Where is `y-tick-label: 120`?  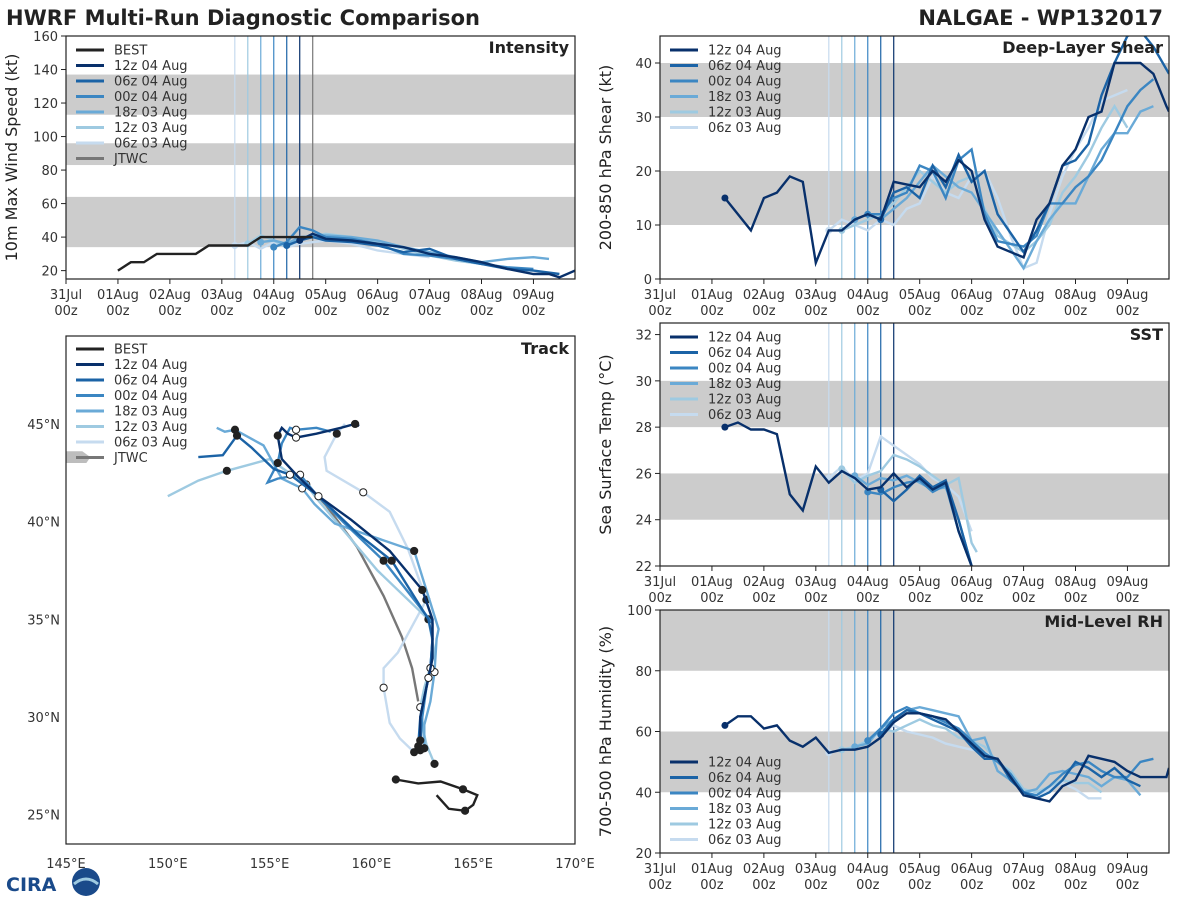
y-tick-label: 120 is located at coordinates (45, 104).